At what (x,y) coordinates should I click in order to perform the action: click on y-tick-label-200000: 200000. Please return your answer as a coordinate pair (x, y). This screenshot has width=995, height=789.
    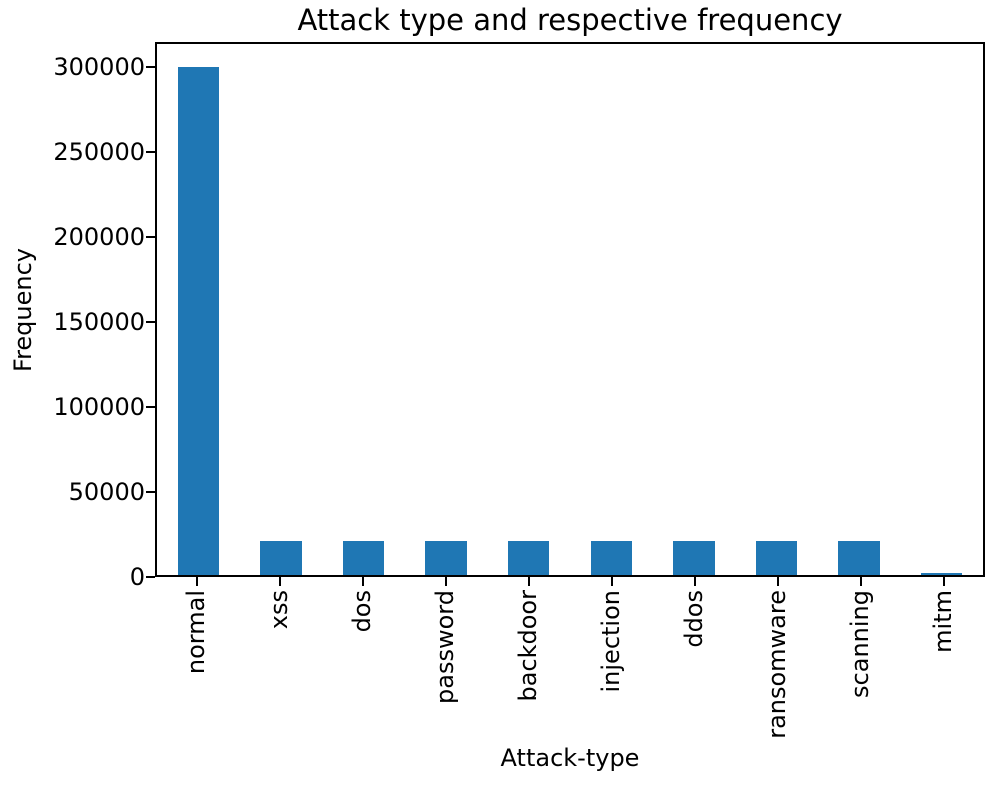
    Looking at the image, I should click on (99, 237).